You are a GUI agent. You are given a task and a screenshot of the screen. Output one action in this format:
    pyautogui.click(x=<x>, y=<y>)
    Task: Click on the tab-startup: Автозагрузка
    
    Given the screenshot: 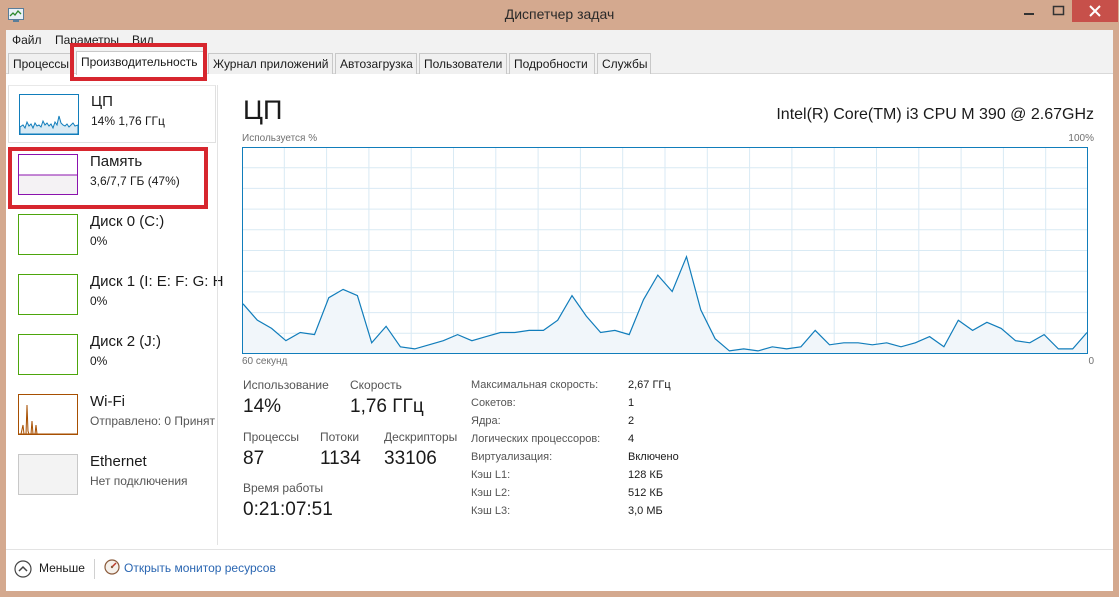 What is the action you would take?
    pyautogui.click(x=376, y=63)
    